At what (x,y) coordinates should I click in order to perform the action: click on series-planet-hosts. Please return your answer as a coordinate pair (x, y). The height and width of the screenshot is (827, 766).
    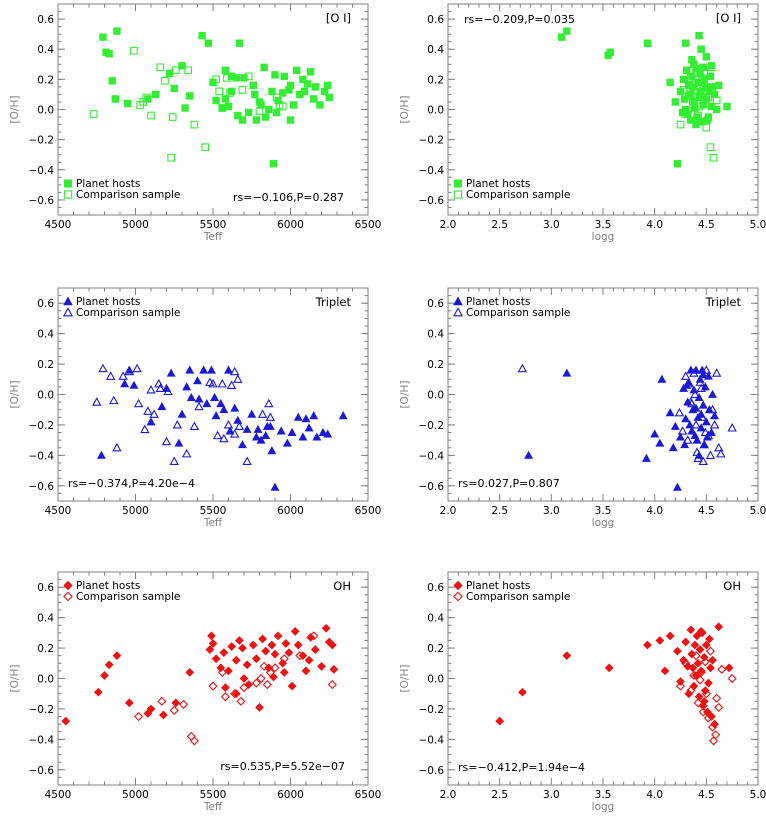
    Looking at the image, I should click on (644, 97).